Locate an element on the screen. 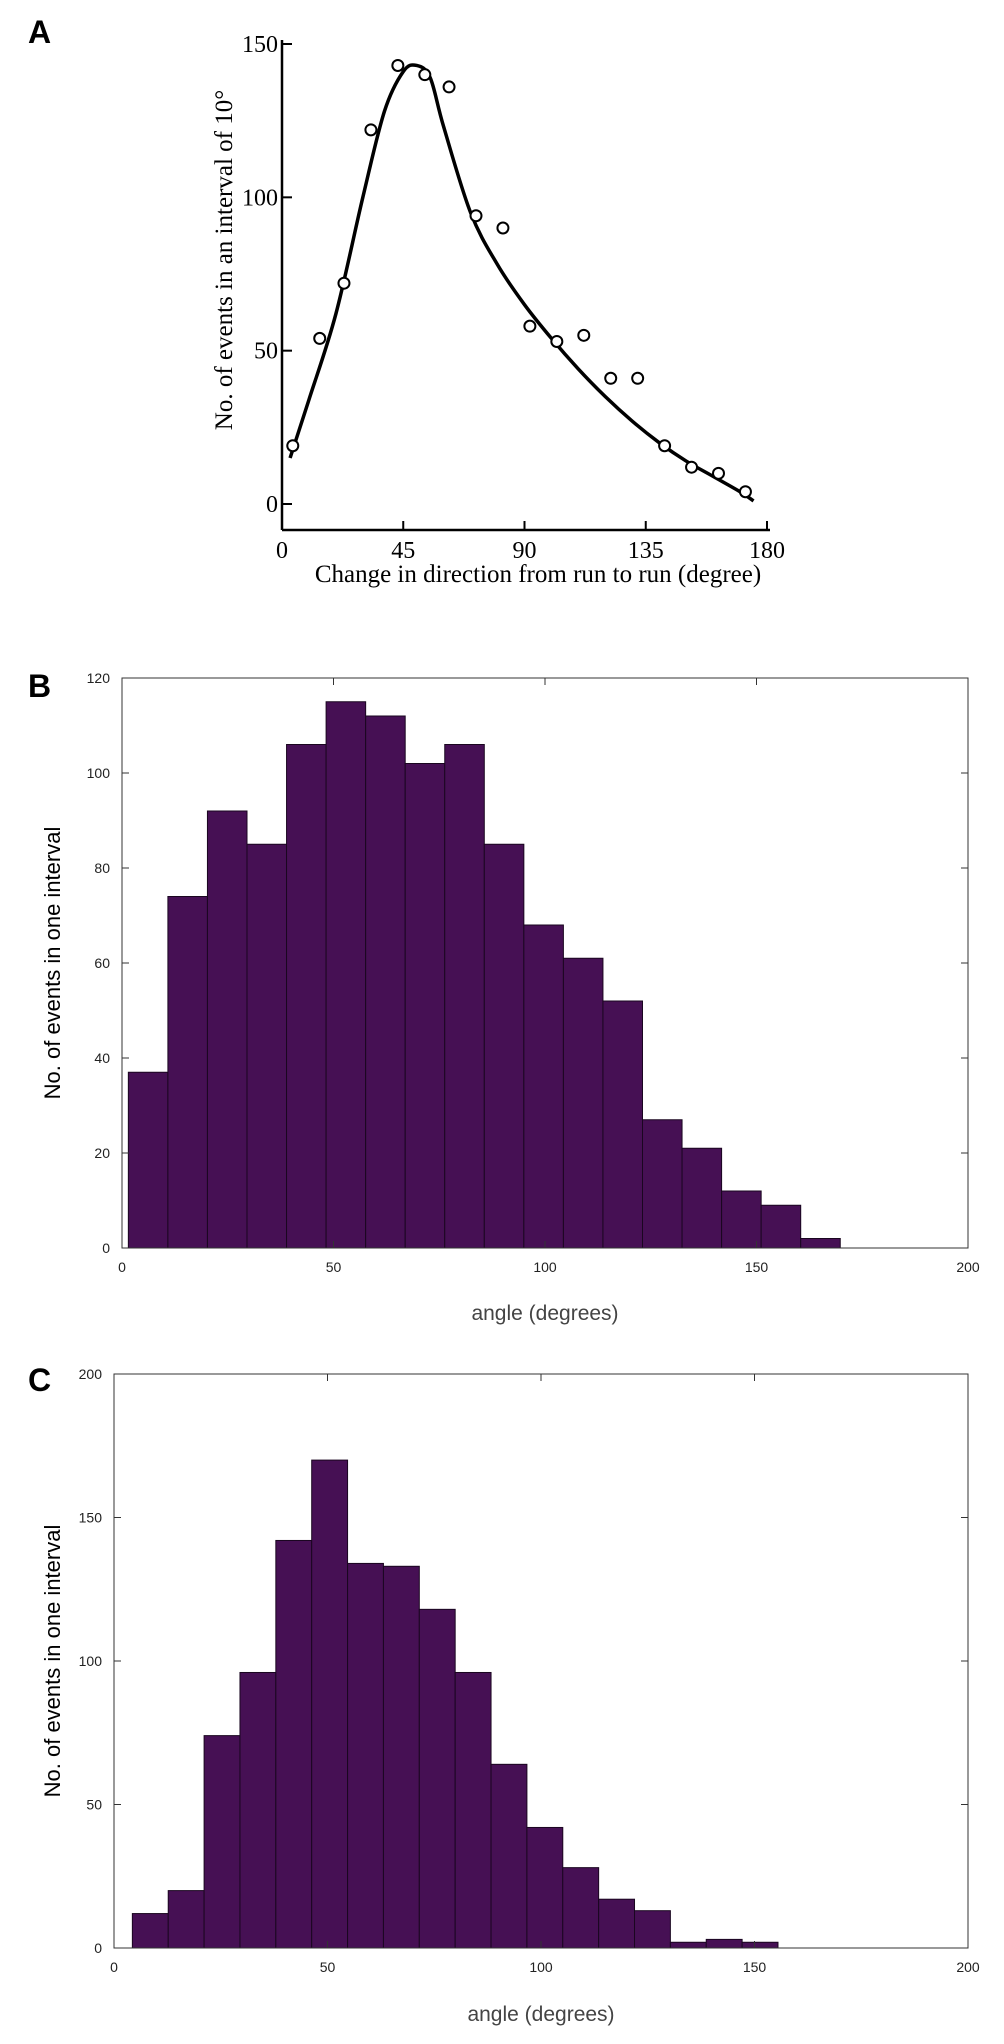 The width and height of the screenshot is (1004, 2044). x-tick-label: 180 is located at coordinates (767, 551).